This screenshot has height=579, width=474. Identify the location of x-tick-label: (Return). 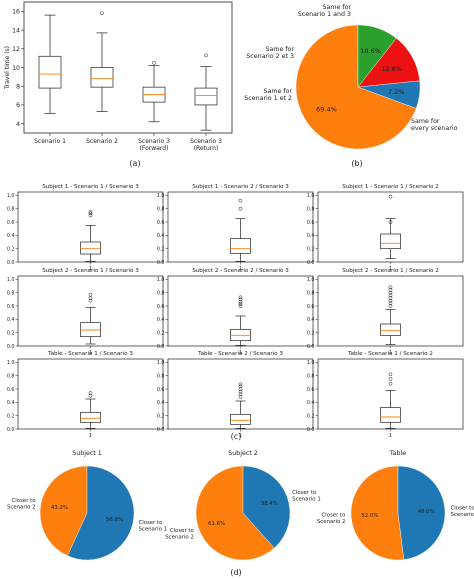
(206, 148).